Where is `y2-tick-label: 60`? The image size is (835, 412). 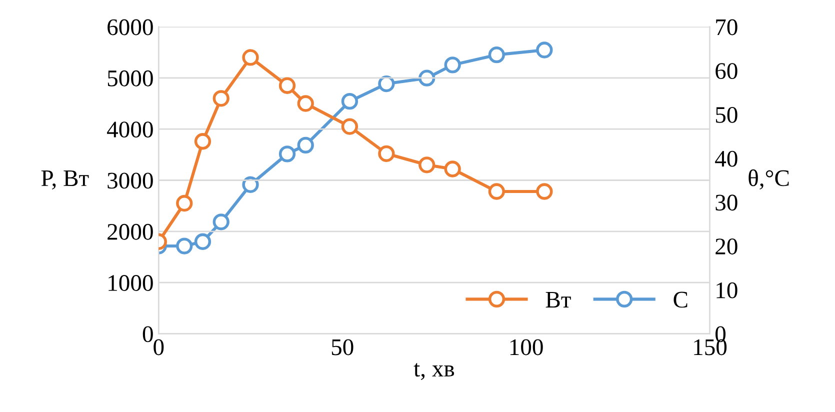
y2-tick-label: 60 is located at coordinates (727, 71).